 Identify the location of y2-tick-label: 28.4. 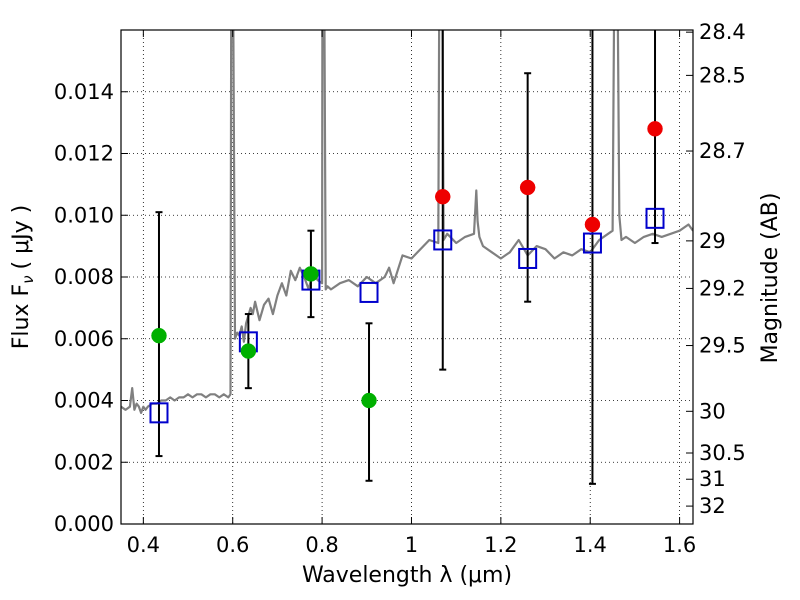
(722, 32).